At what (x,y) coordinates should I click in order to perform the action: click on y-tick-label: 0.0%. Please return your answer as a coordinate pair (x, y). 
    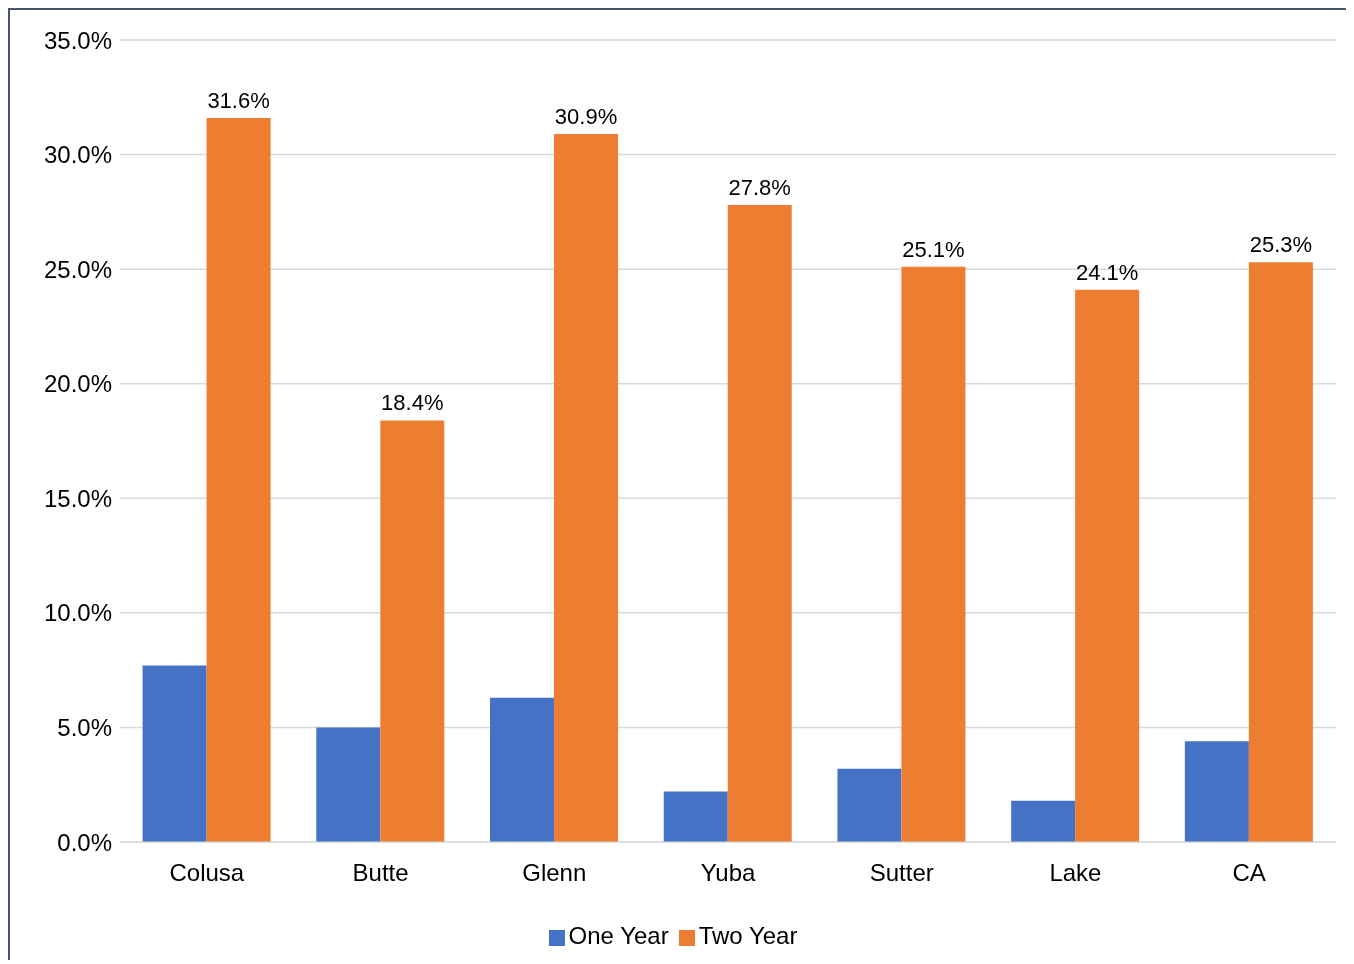
    Looking at the image, I should click on (84, 842).